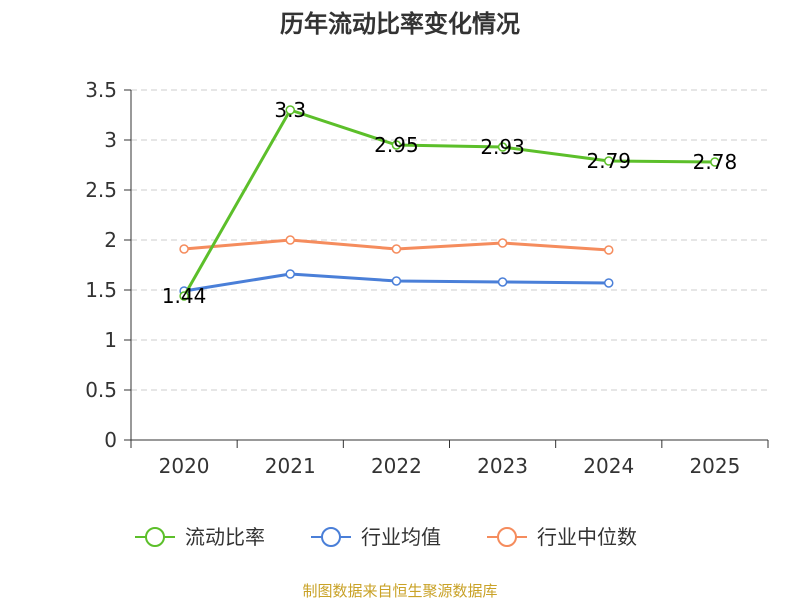 This screenshot has height=600, width=800. Describe the element at coordinates (110, 340) in the screenshot. I see `y-tick-label: 1` at that location.